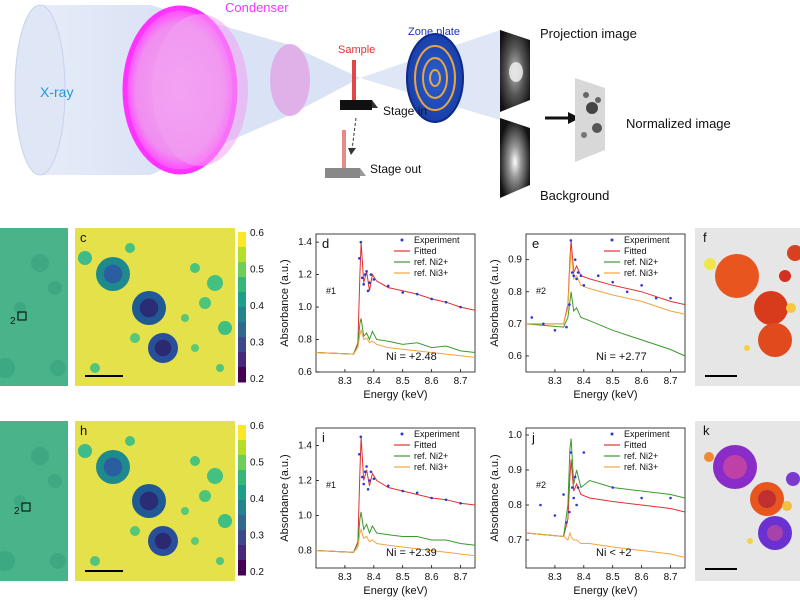 Image resolution: width=800 pixels, height=600 pixels. What do you see at coordinates (515, 470) in the screenshot?
I see `y-tick-label: 0.9` at bounding box center [515, 470].